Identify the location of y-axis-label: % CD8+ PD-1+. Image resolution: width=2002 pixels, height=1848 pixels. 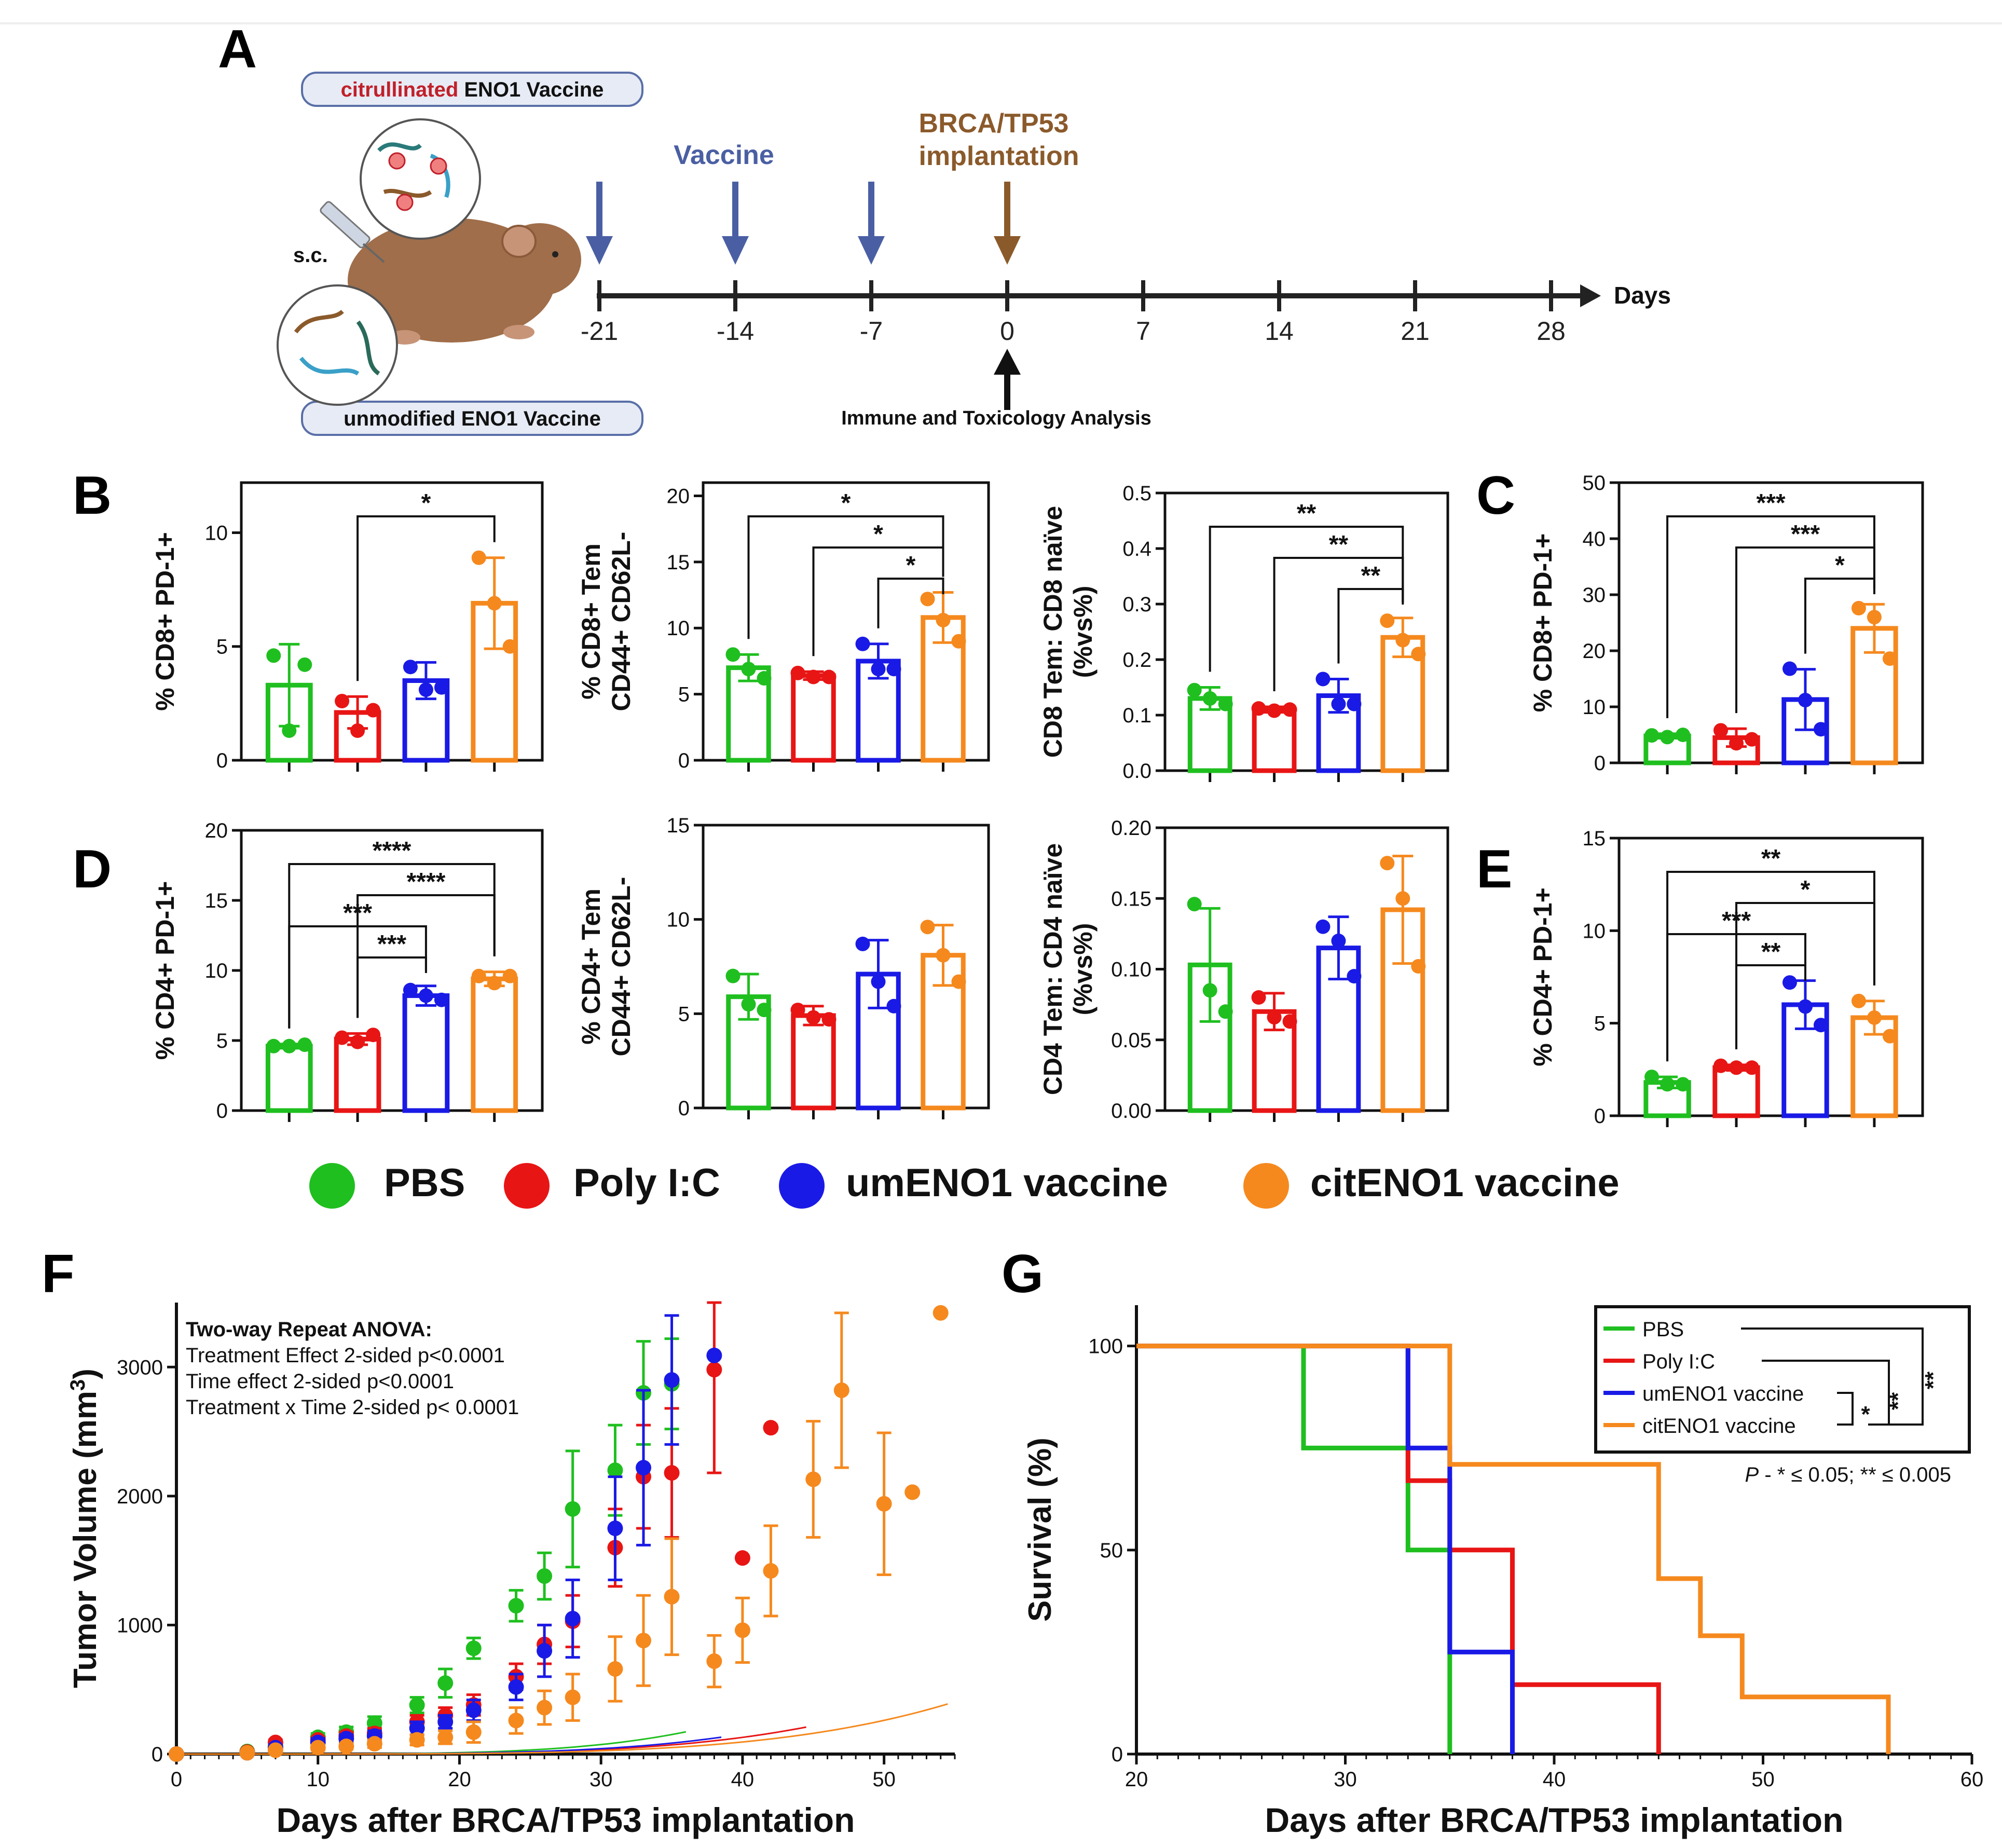
(1542, 623).